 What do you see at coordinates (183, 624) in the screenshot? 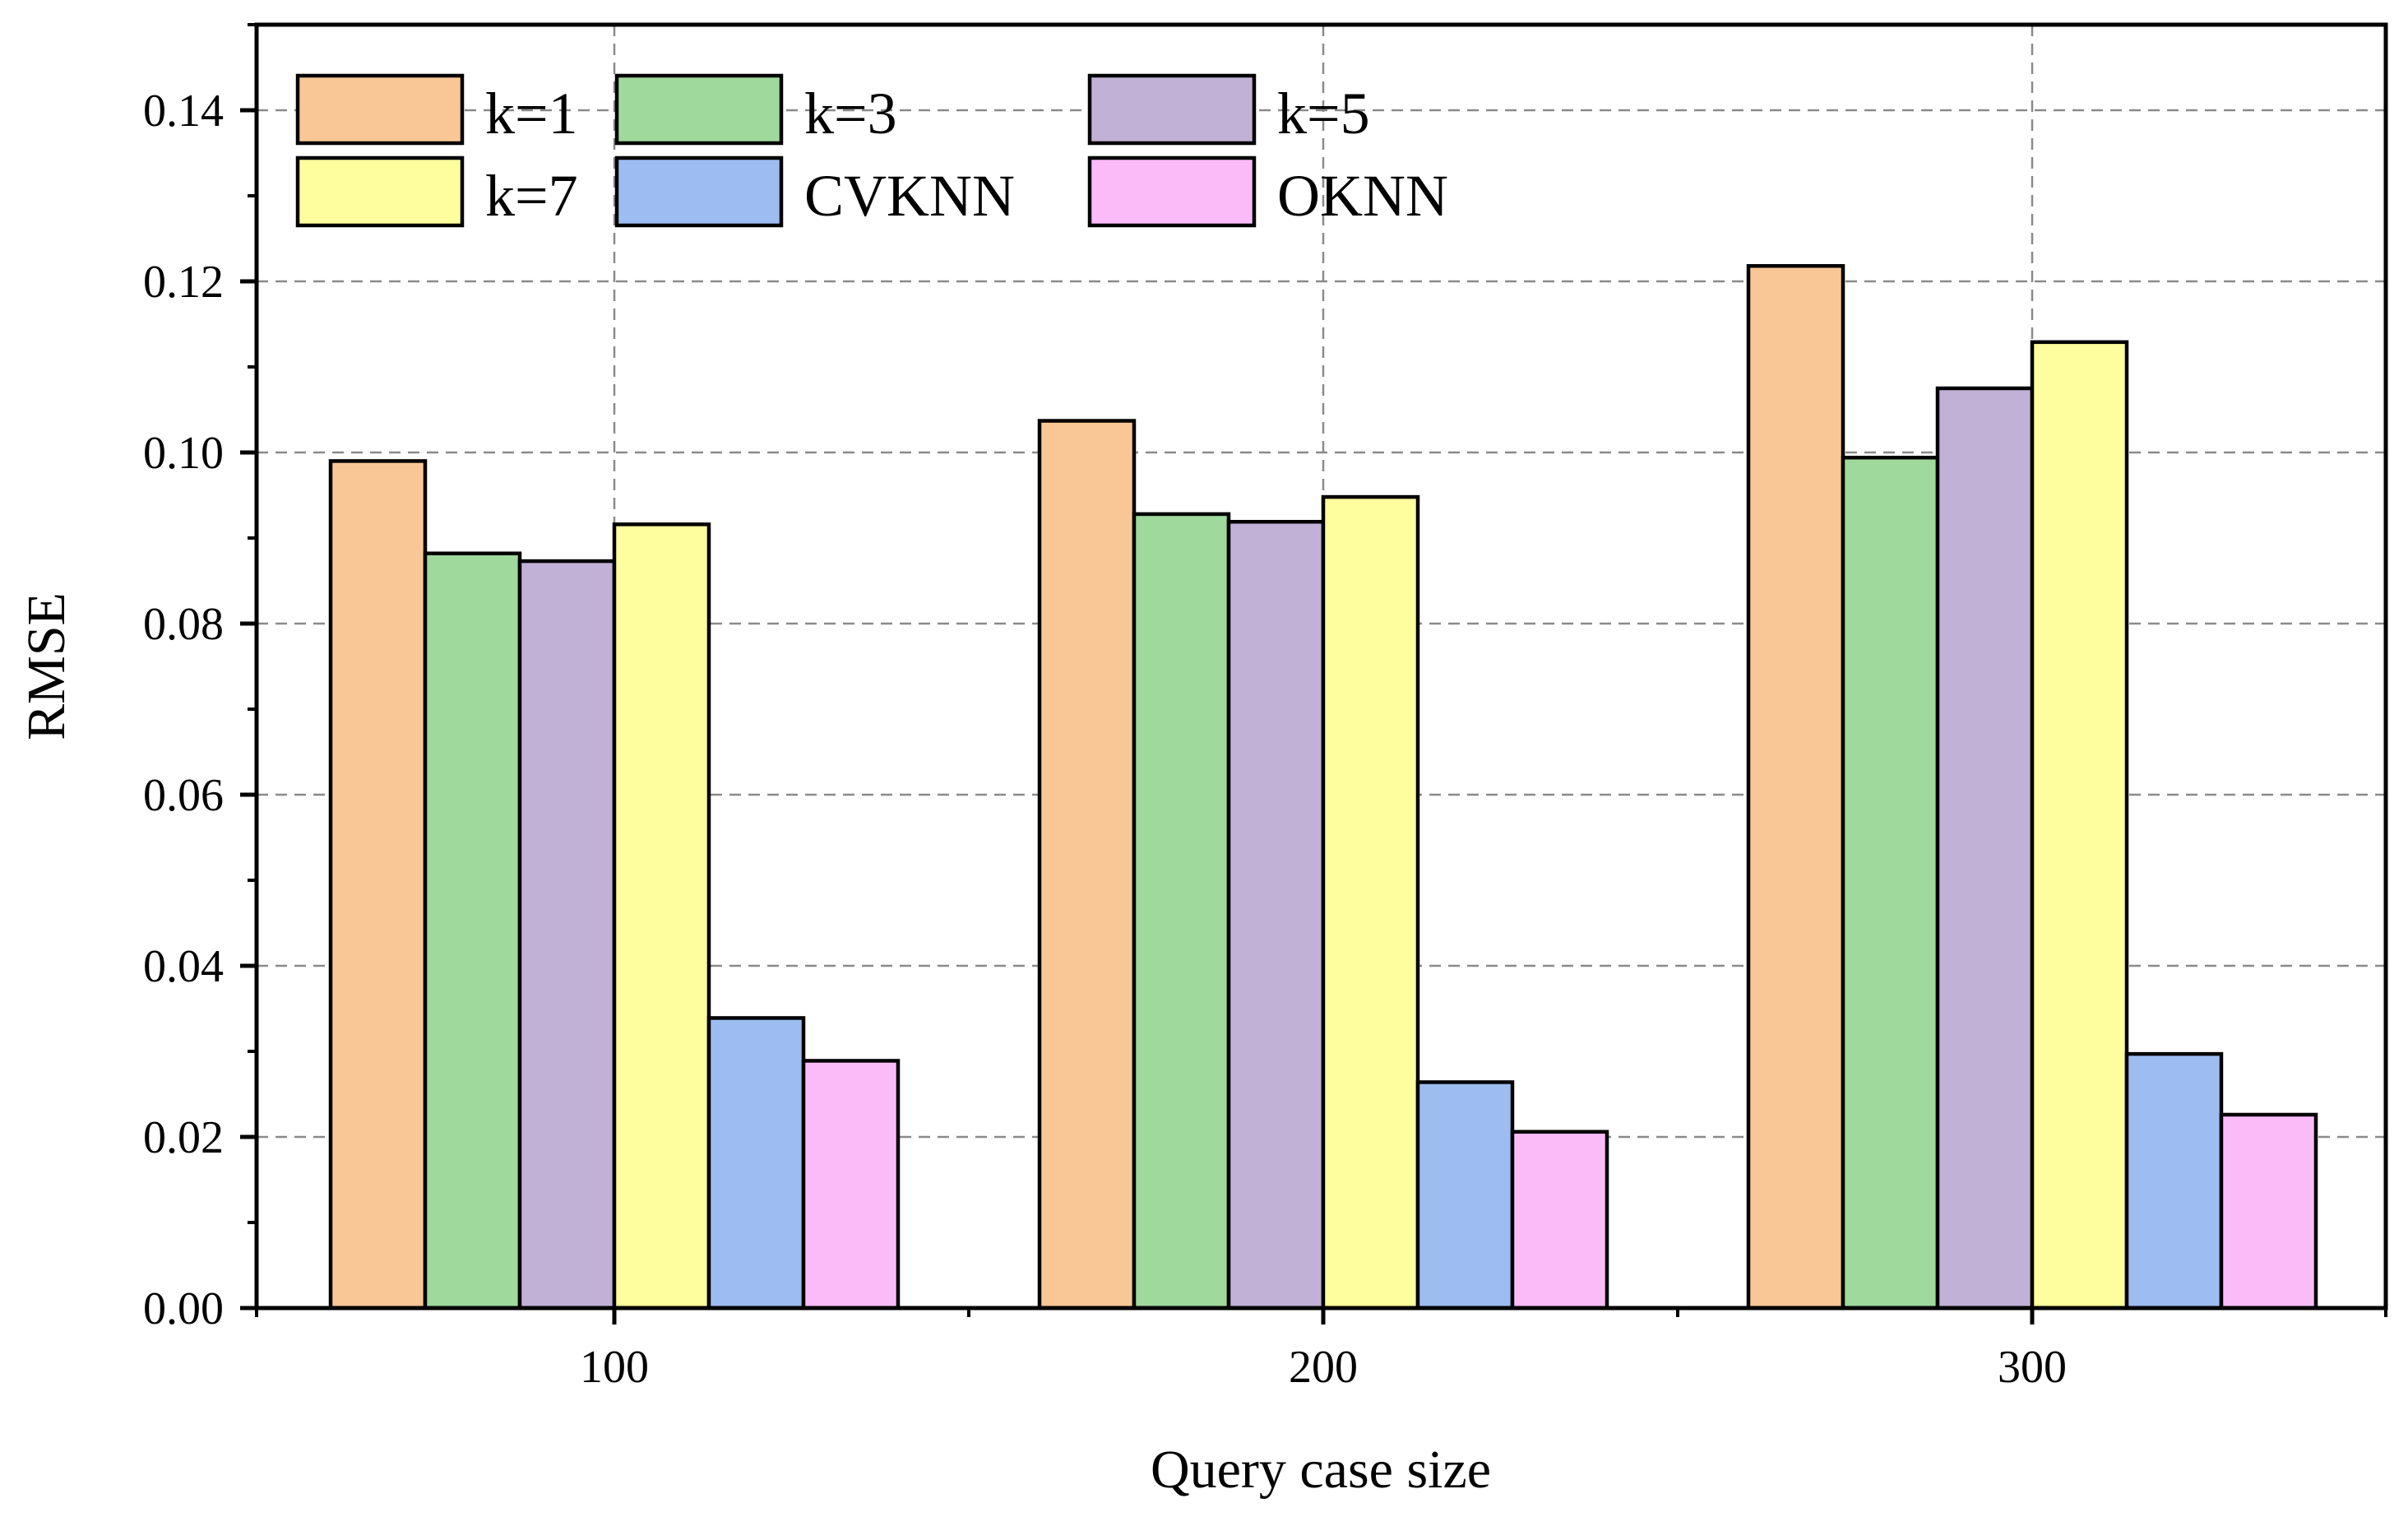
I see `y-tick-label: 0.08` at bounding box center [183, 624].